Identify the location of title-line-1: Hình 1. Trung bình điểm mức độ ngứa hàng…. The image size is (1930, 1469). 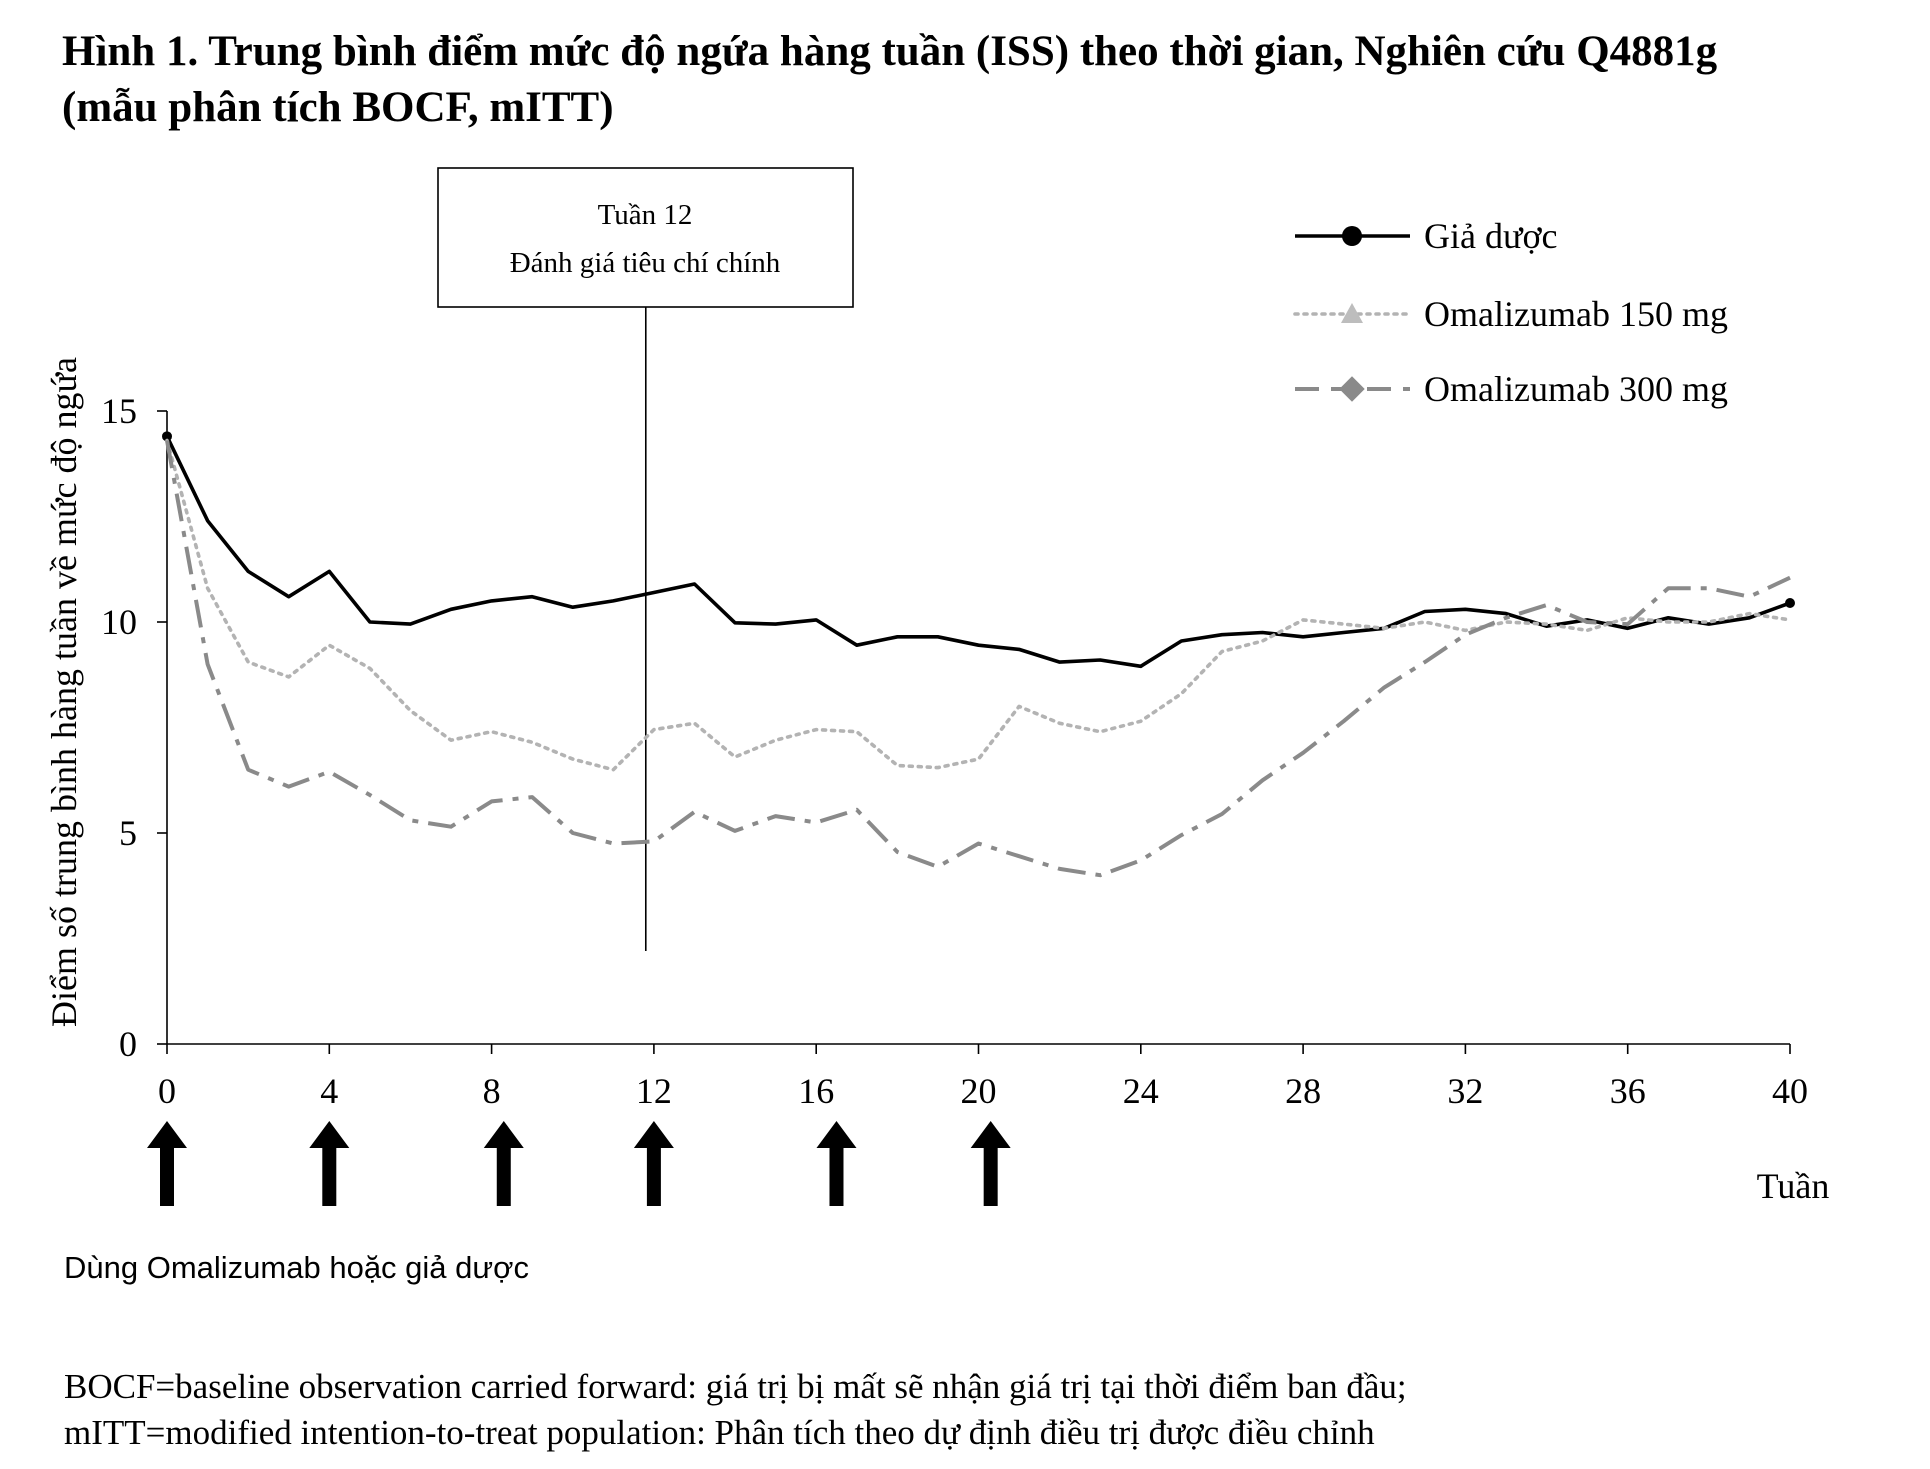
(890, 51).